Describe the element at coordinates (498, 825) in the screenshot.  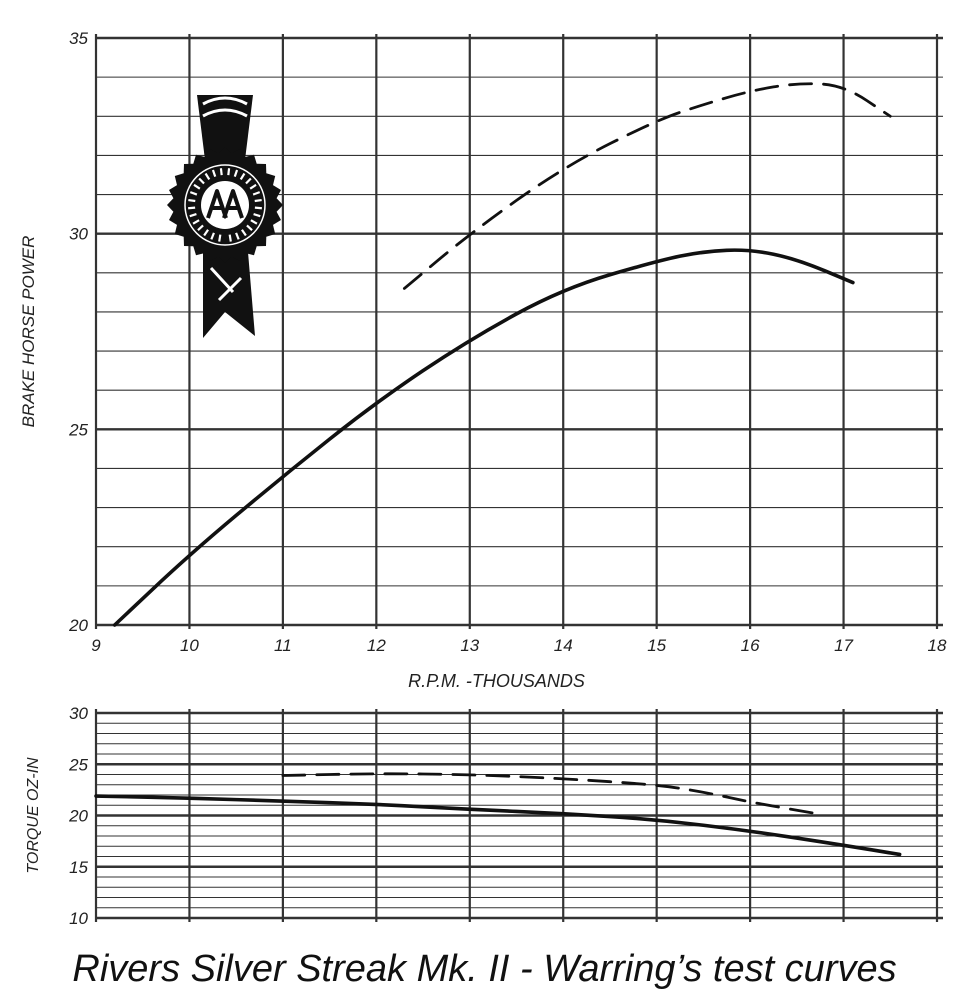
I see `series-line-solid` at that location.